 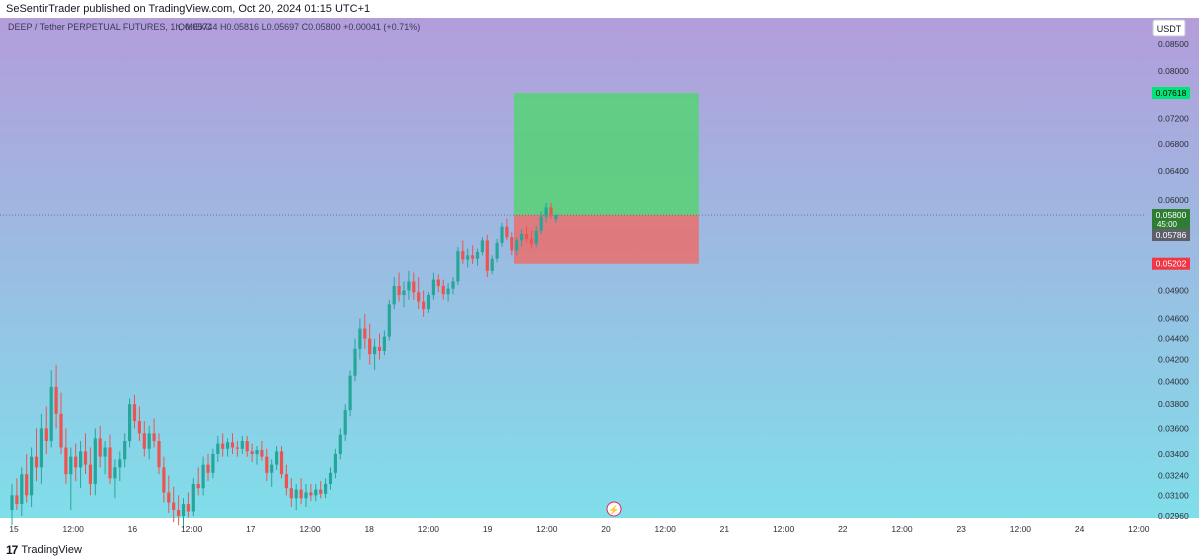 What do you see at coordinates (1171, 215) in the screenshot?
I see `price-tag-label: 0.05800` at bounding box center [1171, 215].